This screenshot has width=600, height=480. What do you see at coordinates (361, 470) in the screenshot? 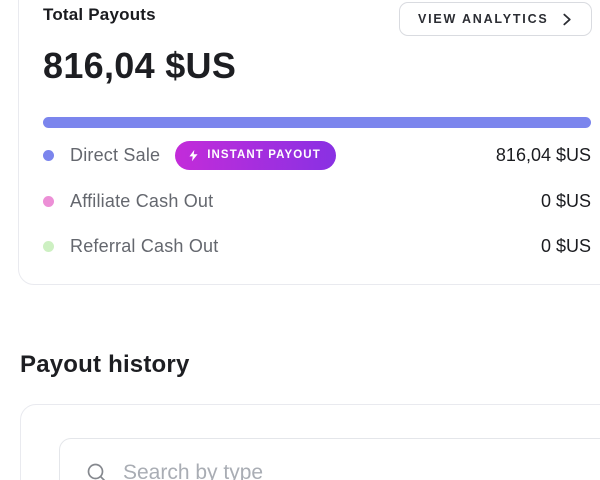
I see `search-input` at bounding box center [361, 470].